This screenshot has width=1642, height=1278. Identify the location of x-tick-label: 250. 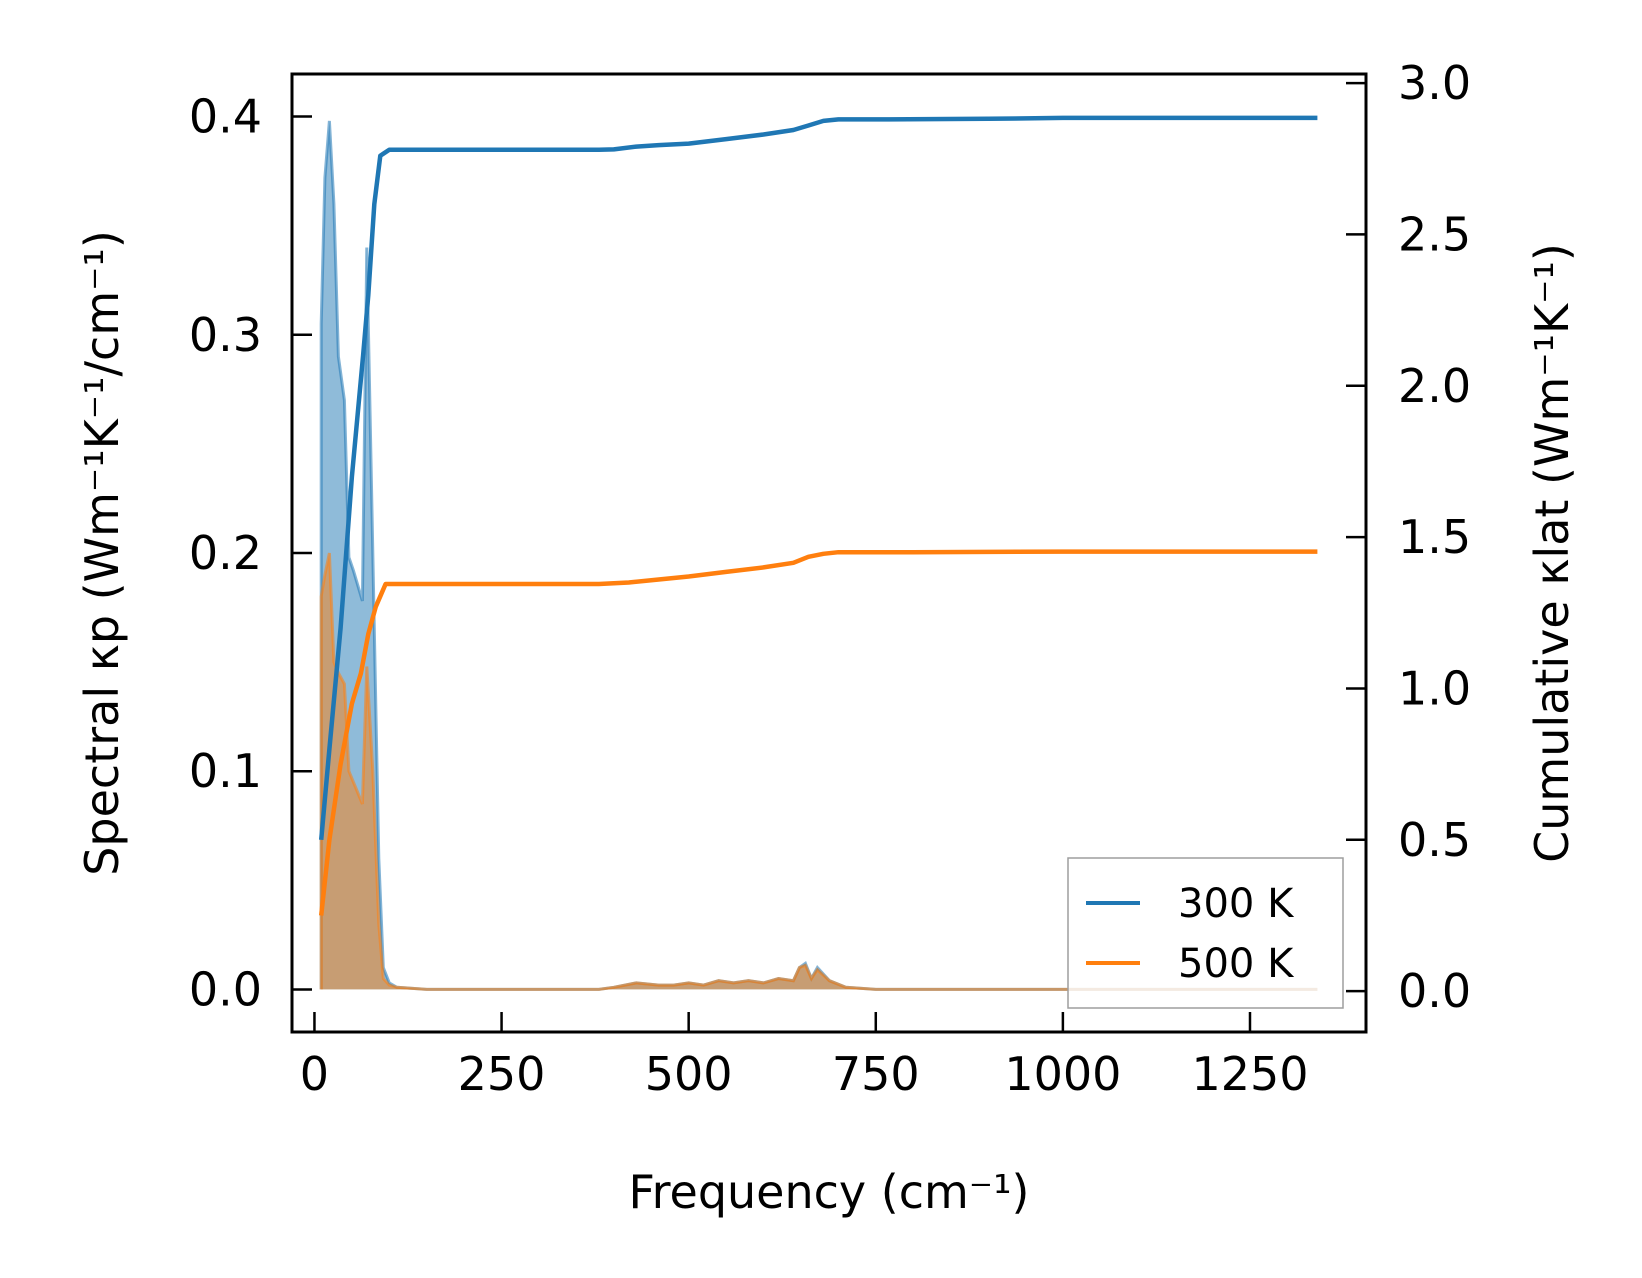
(502, 1074).